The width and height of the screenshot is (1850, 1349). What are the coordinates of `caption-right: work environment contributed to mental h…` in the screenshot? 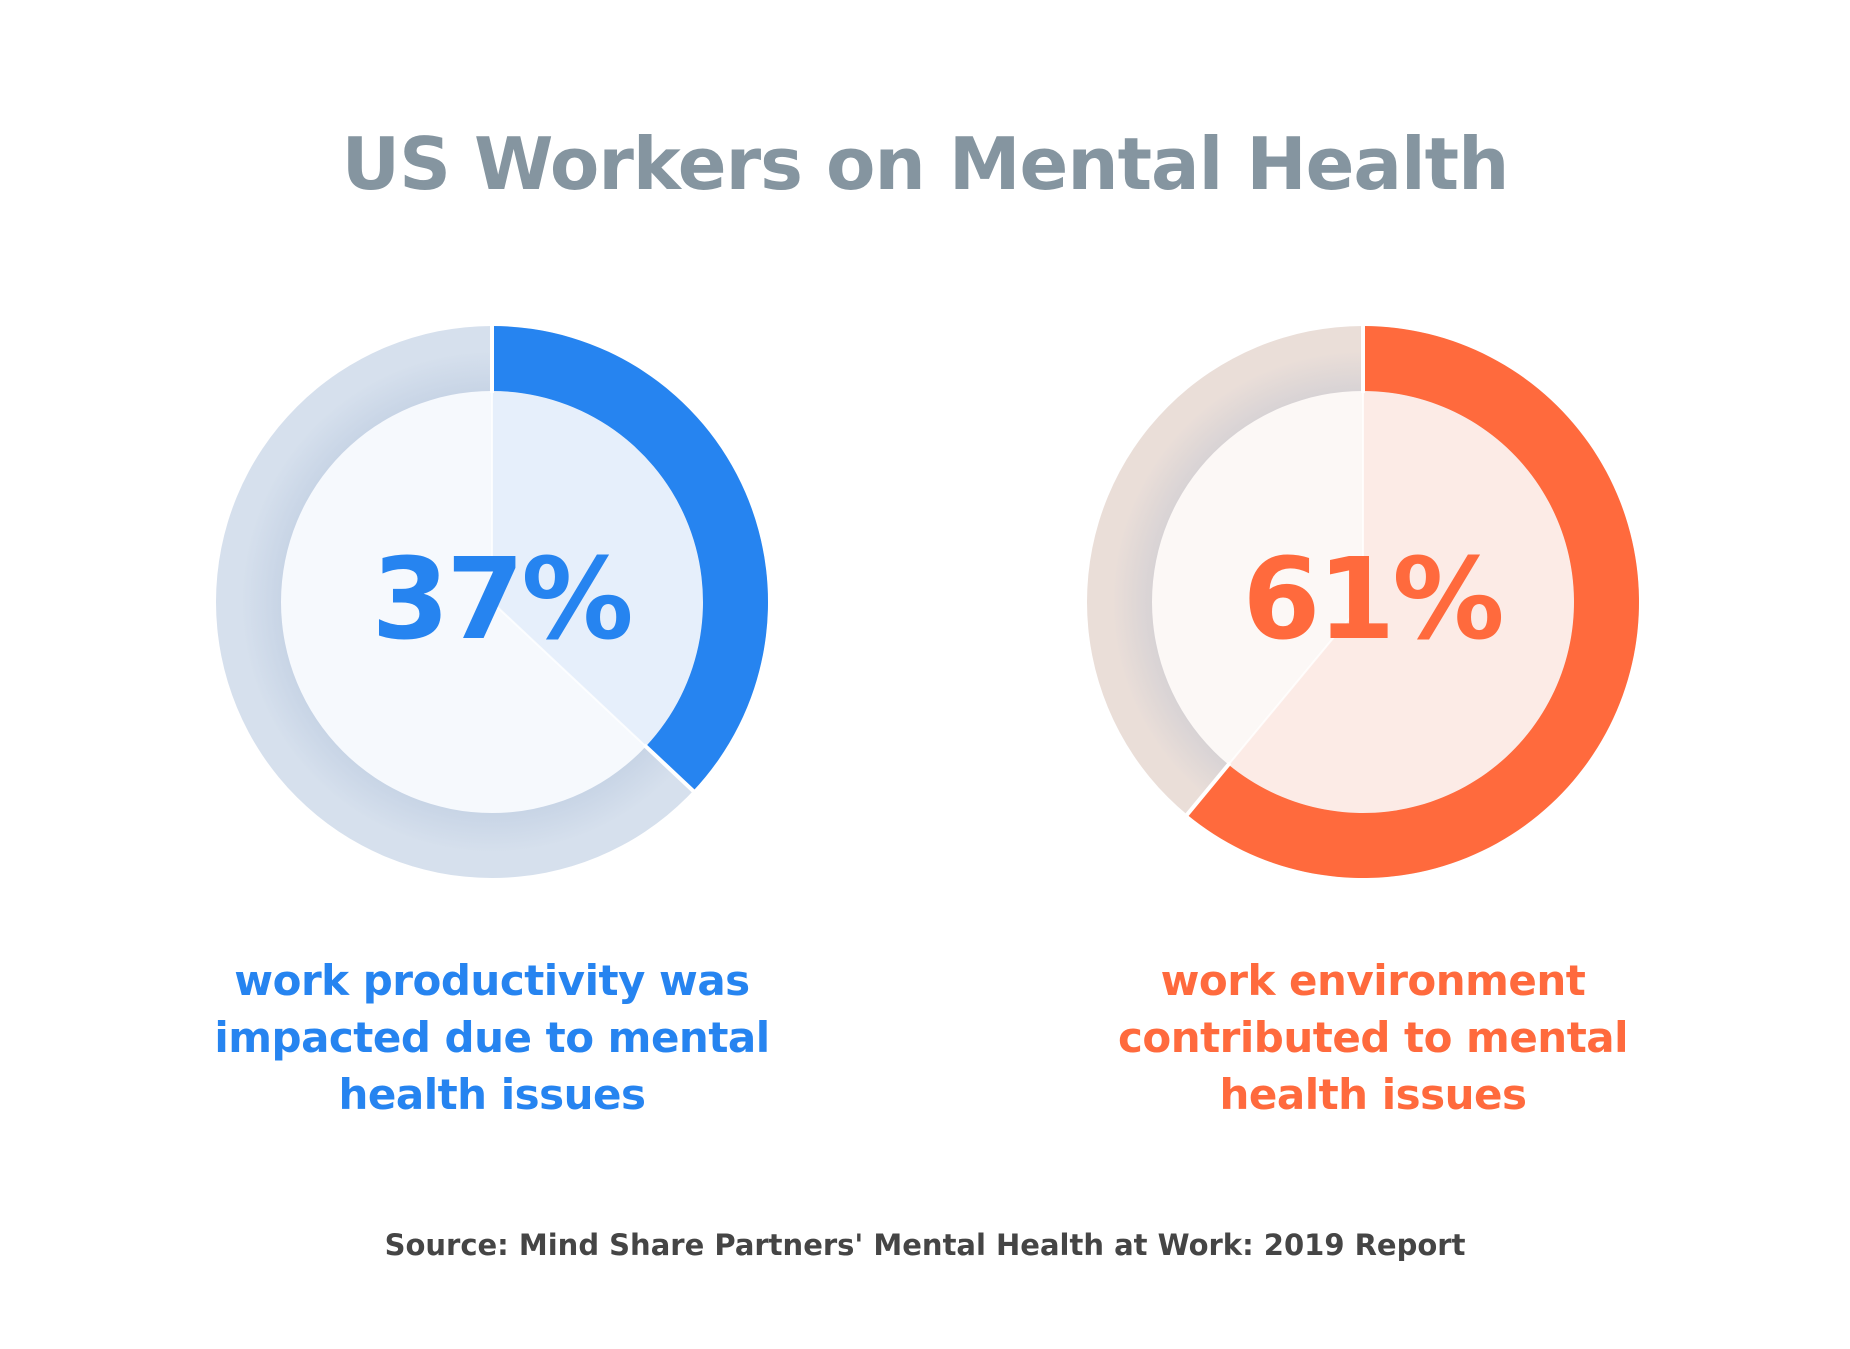 It's located at (1373, 1037).